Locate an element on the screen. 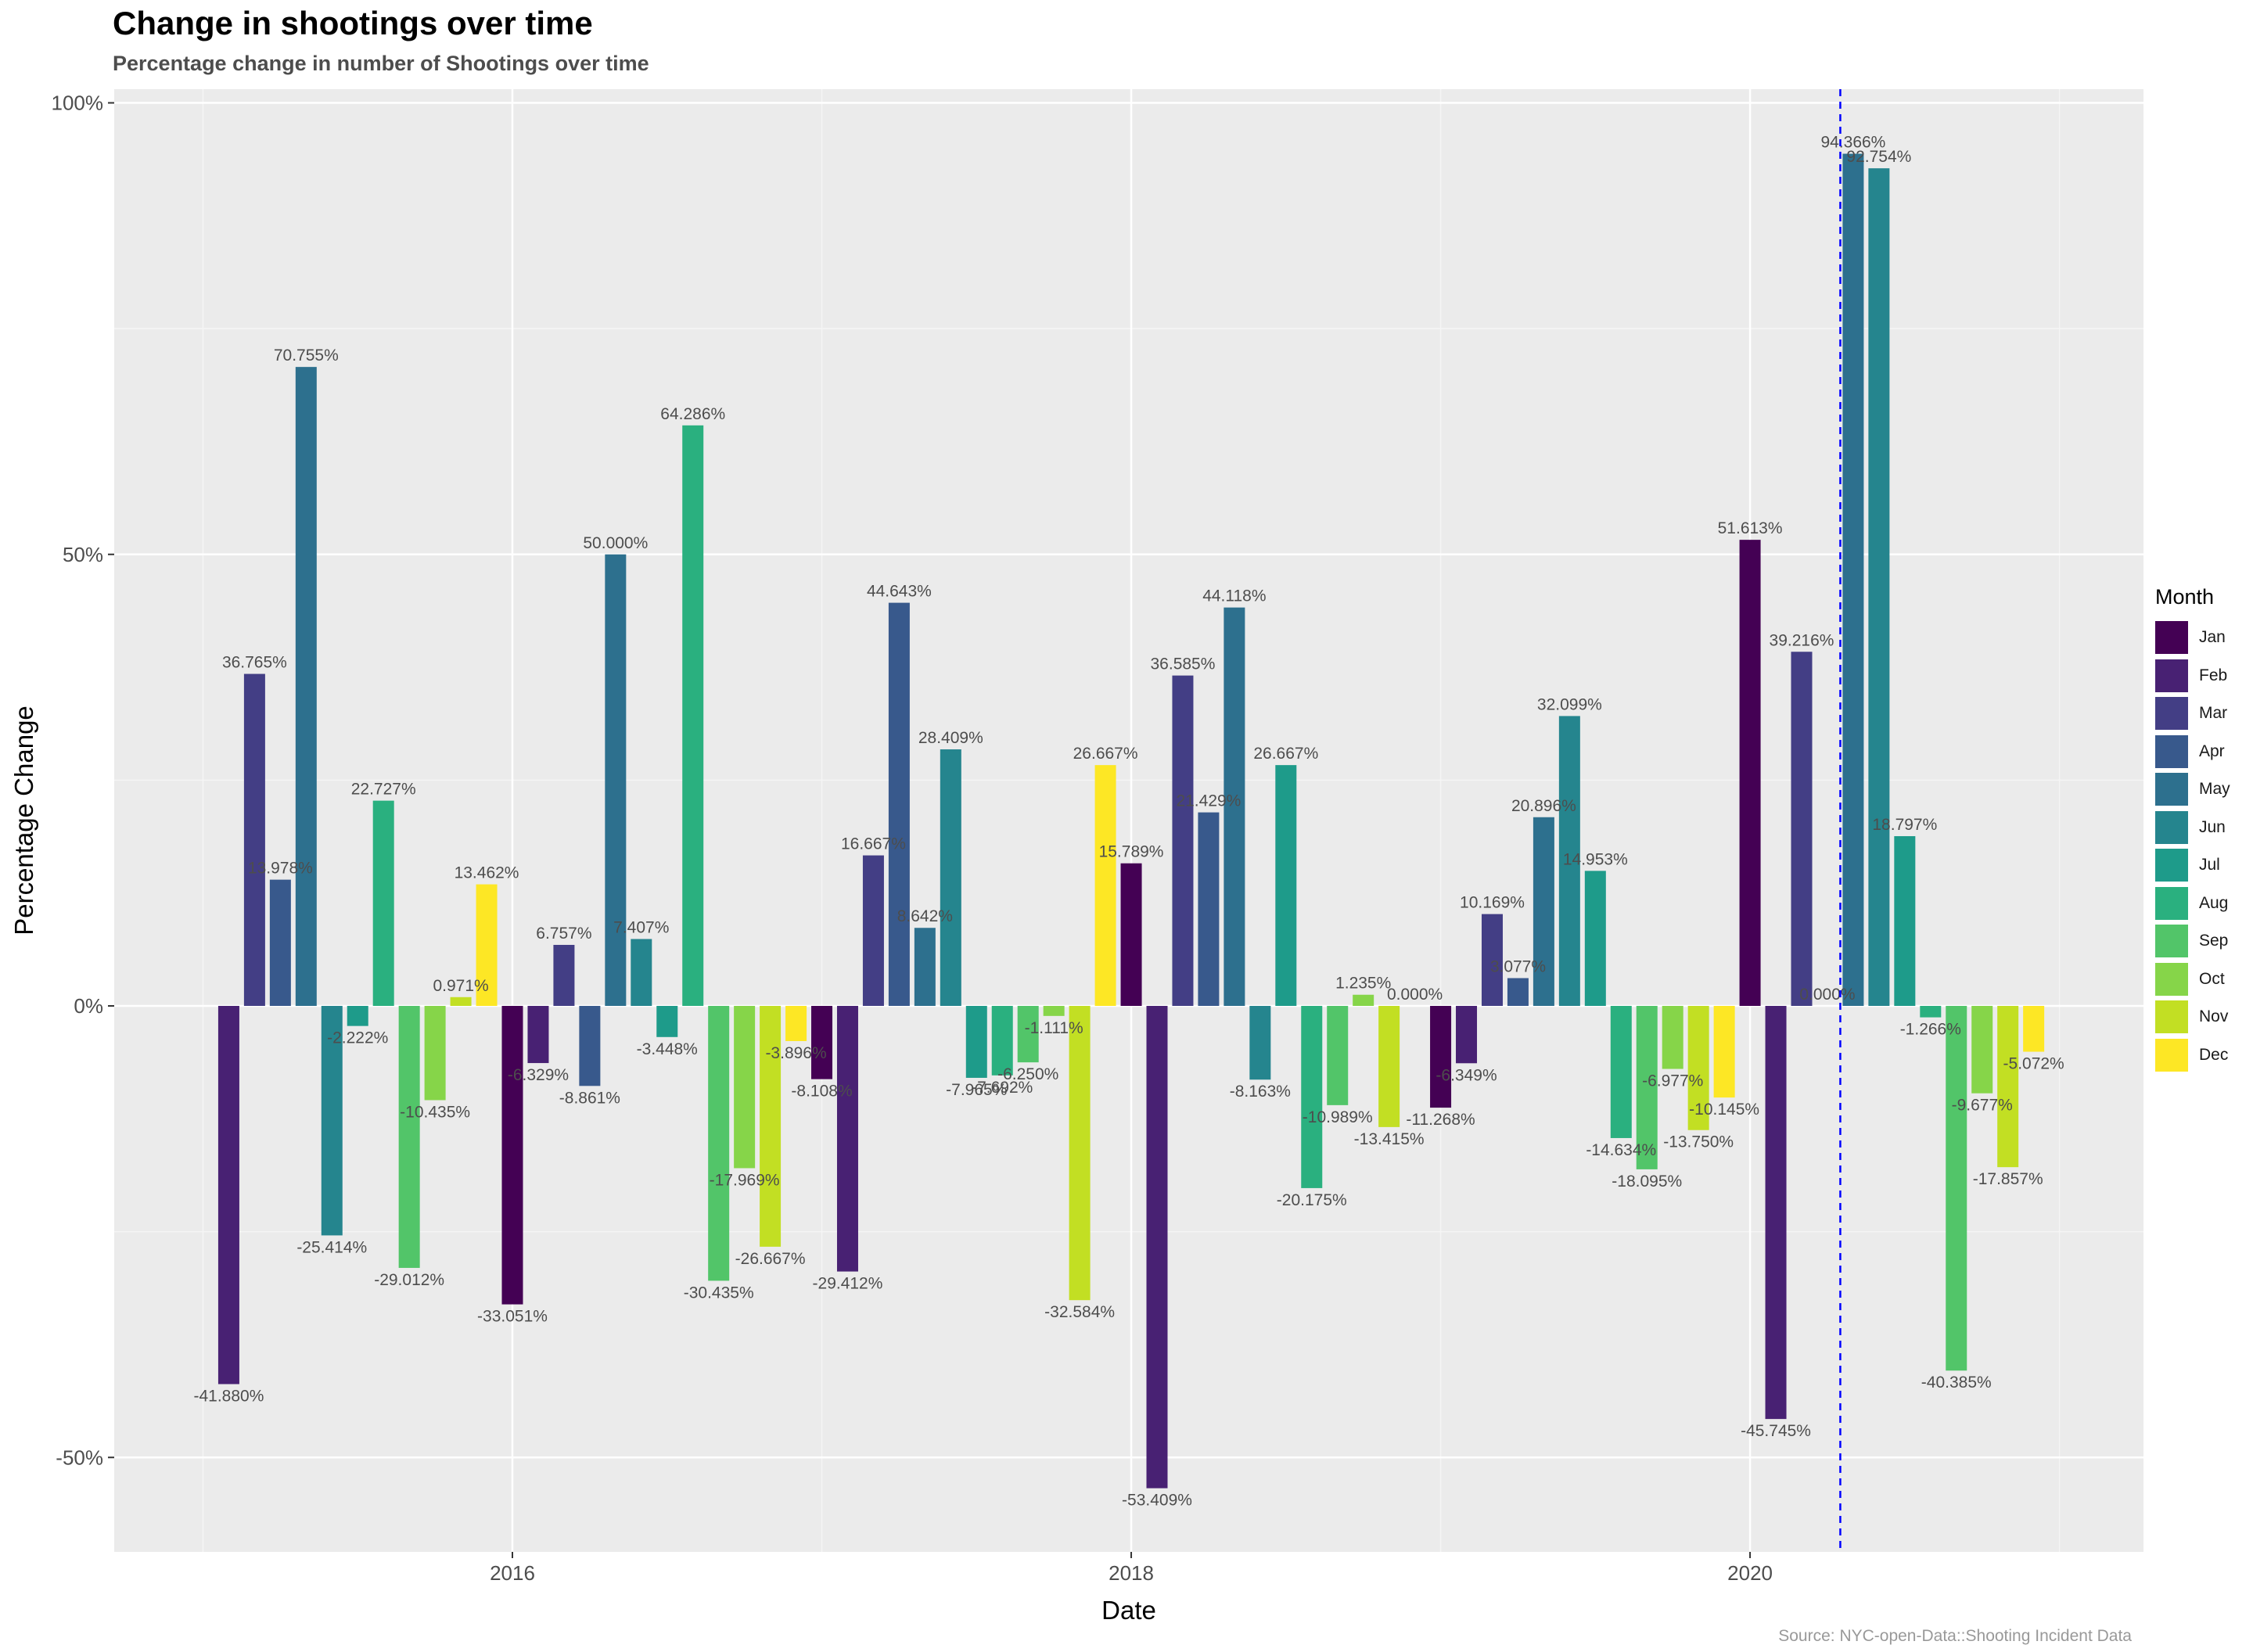  bar-value-label: 16.667% is located at coordinates (873, 844).